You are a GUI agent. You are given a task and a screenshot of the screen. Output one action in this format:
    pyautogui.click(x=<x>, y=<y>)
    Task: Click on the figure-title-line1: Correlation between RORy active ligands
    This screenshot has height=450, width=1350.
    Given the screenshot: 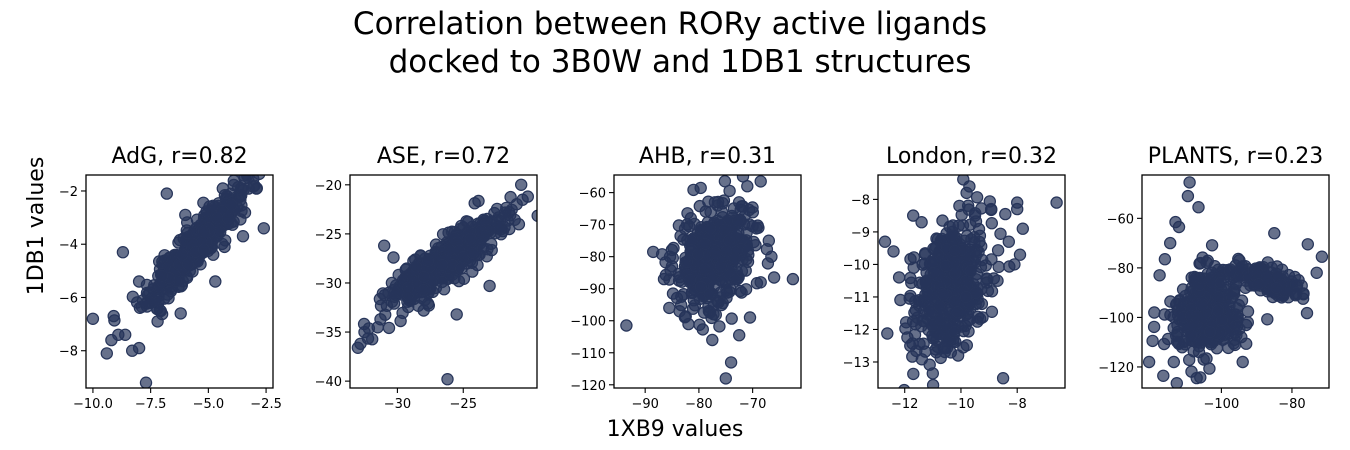 What is the action you would take?
    pyautogui.click(x=670, y=24)
    